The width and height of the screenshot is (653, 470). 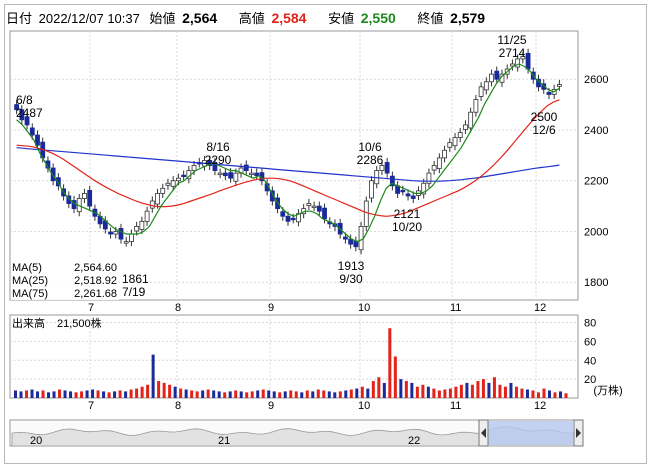 What do you see at coordinates (540, 406) in the screenshot?
I see `volume-xtick-label: 12` at bounding box center [540, 406].